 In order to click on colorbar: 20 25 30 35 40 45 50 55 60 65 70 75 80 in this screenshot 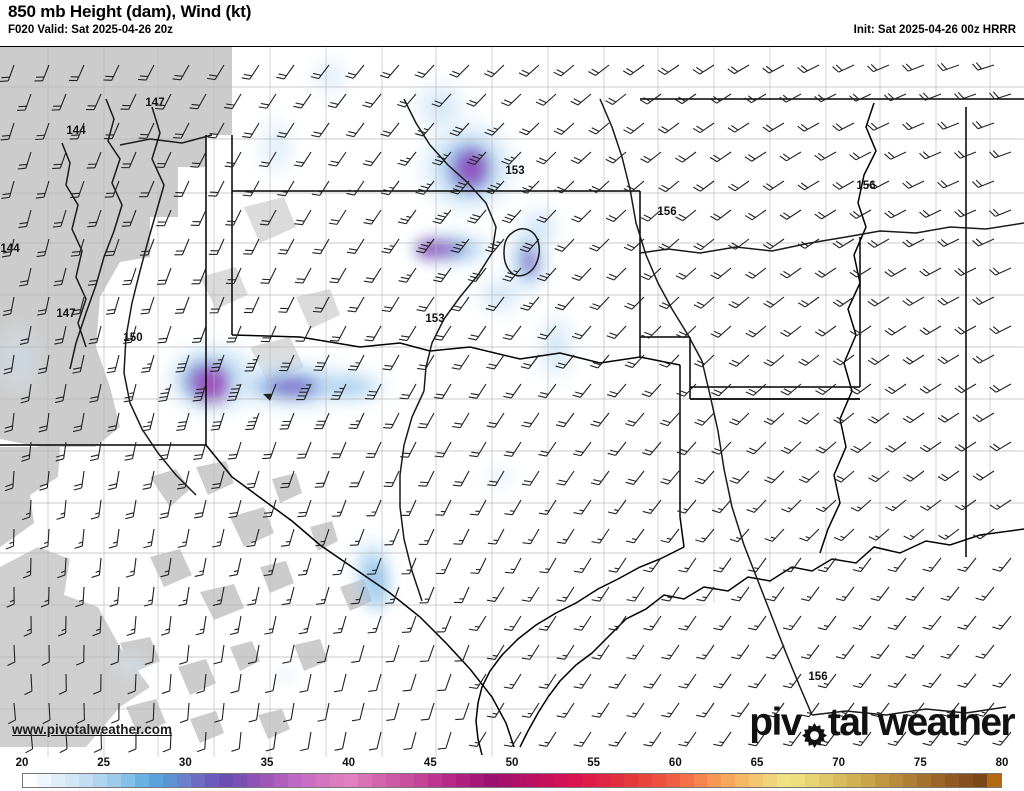, I will do `click(512, 774)`.